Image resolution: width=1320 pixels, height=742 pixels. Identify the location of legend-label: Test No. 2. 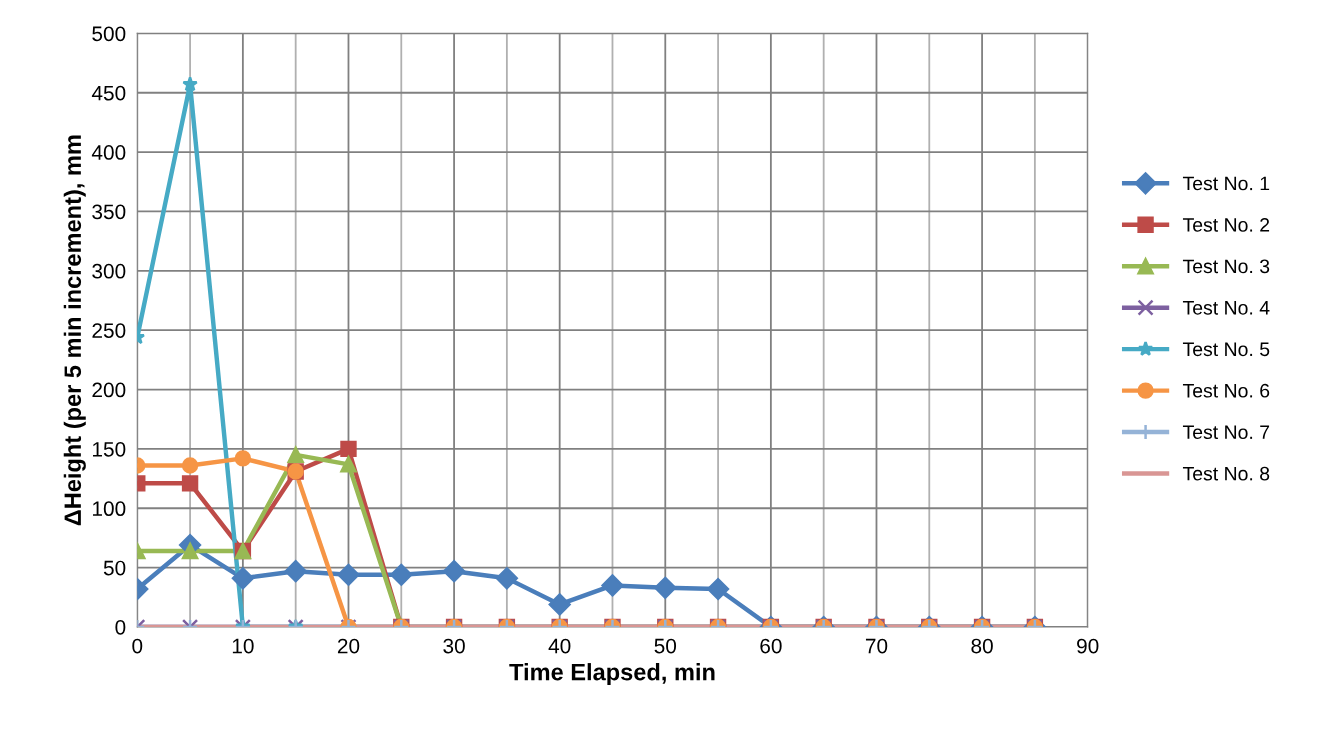
(1226, 224).